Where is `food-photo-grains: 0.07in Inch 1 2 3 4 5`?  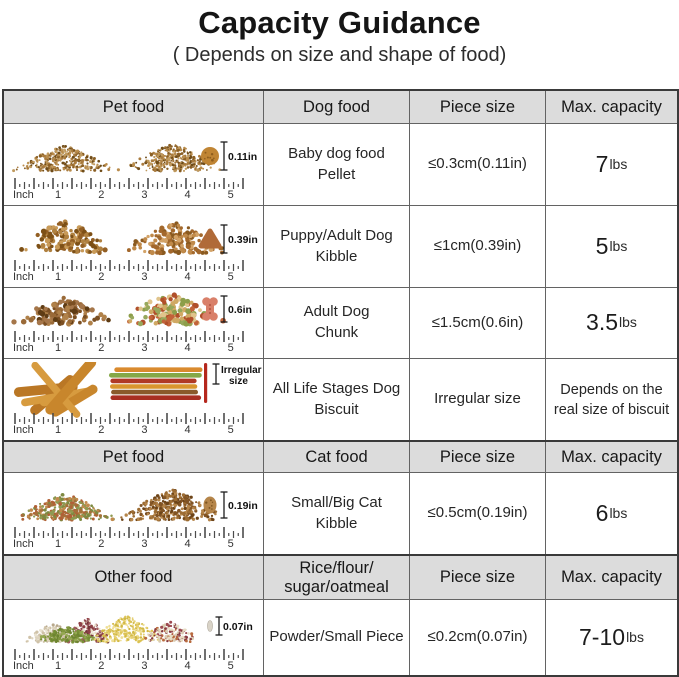
food-photo-grains: 0.07in Inch 1 2 3 4 5 is located at coordinates (133, 637).